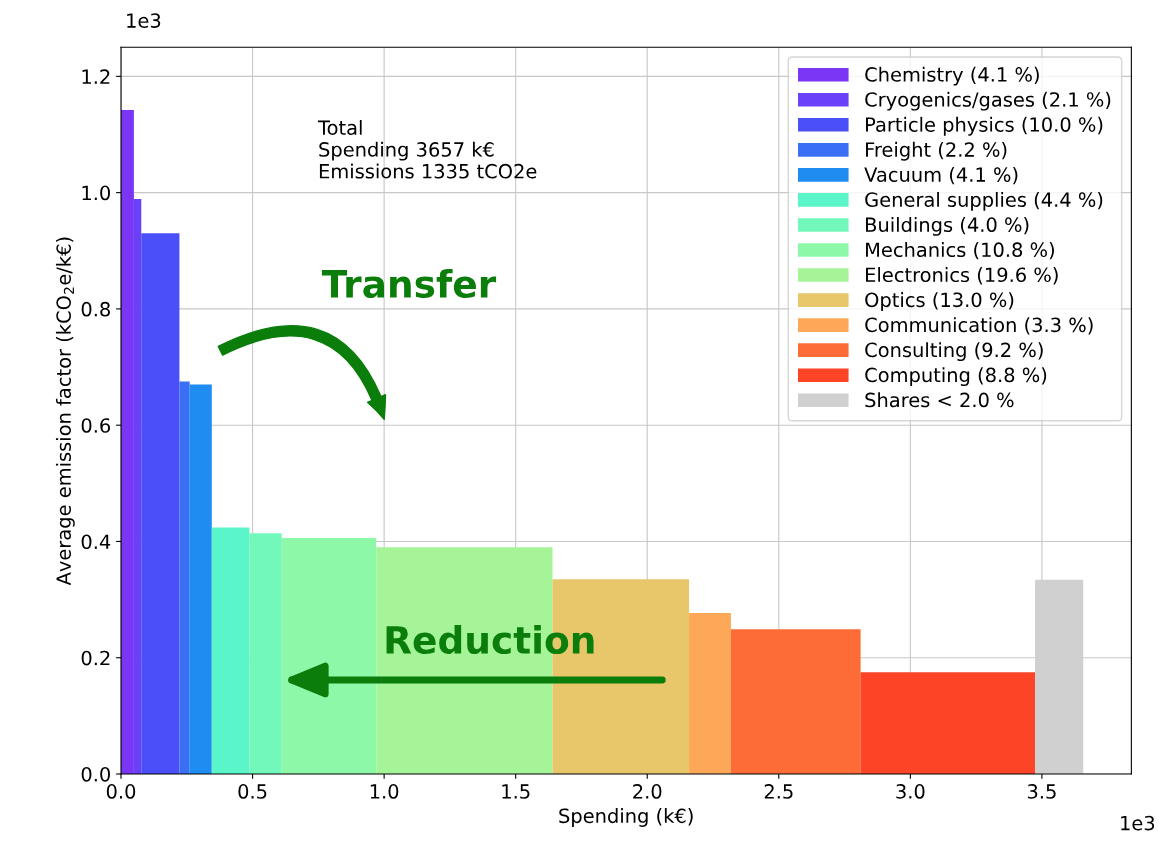  I want to click on y-axis-title: Average emission factor (kCO$_{2}$e/k€), so click(65, 411).